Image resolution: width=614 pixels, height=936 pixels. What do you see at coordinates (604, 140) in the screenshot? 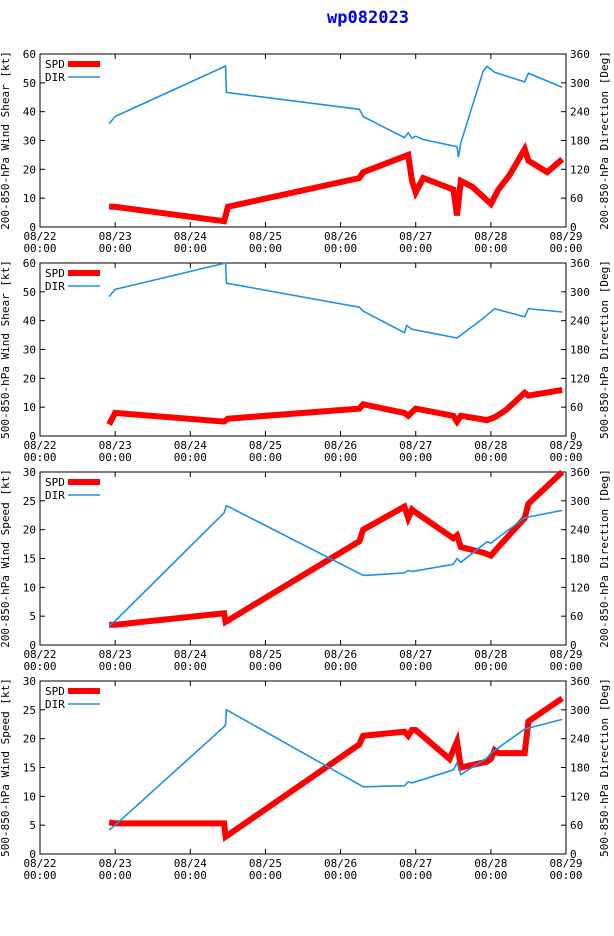
I see `y-right-axis-label: 200-850-hPa Direction [Deg]` at bounding box center [604, 140].